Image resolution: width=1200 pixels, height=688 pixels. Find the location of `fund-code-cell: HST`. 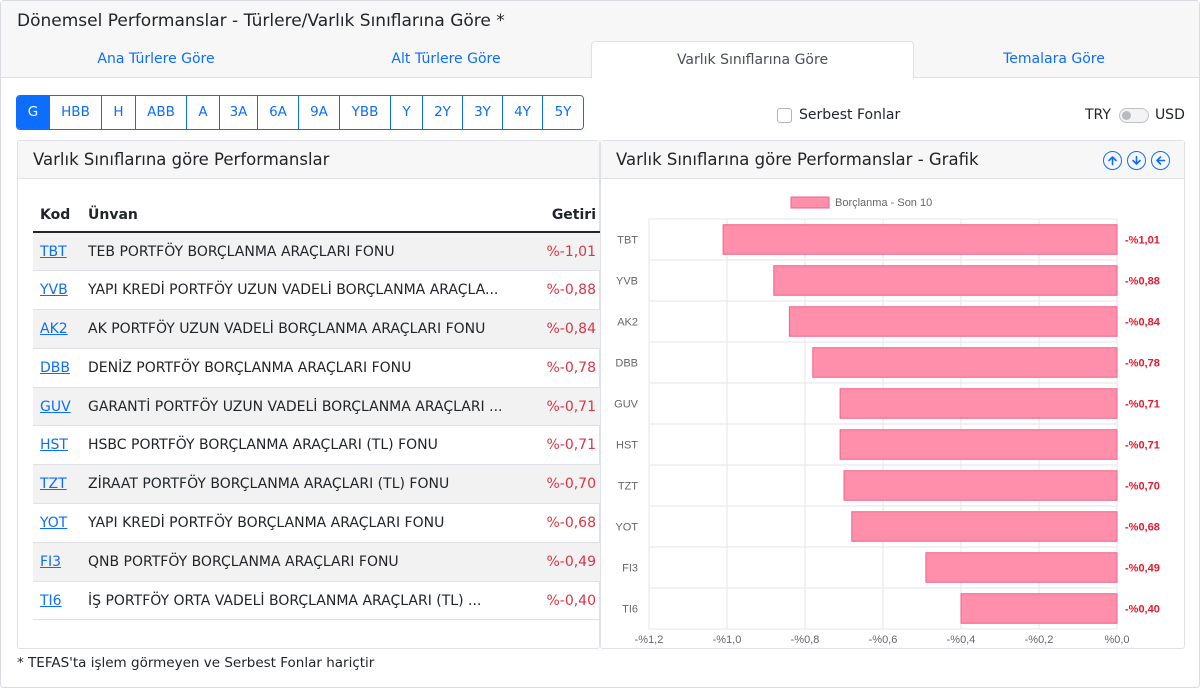

fund-code-cell: HST is located at coordinates (57, 445).